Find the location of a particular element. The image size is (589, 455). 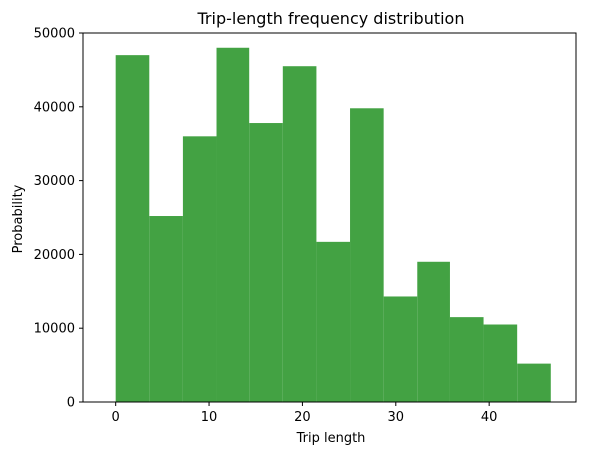

y-tick-label: 30000 is located at coordinates (54, 181).